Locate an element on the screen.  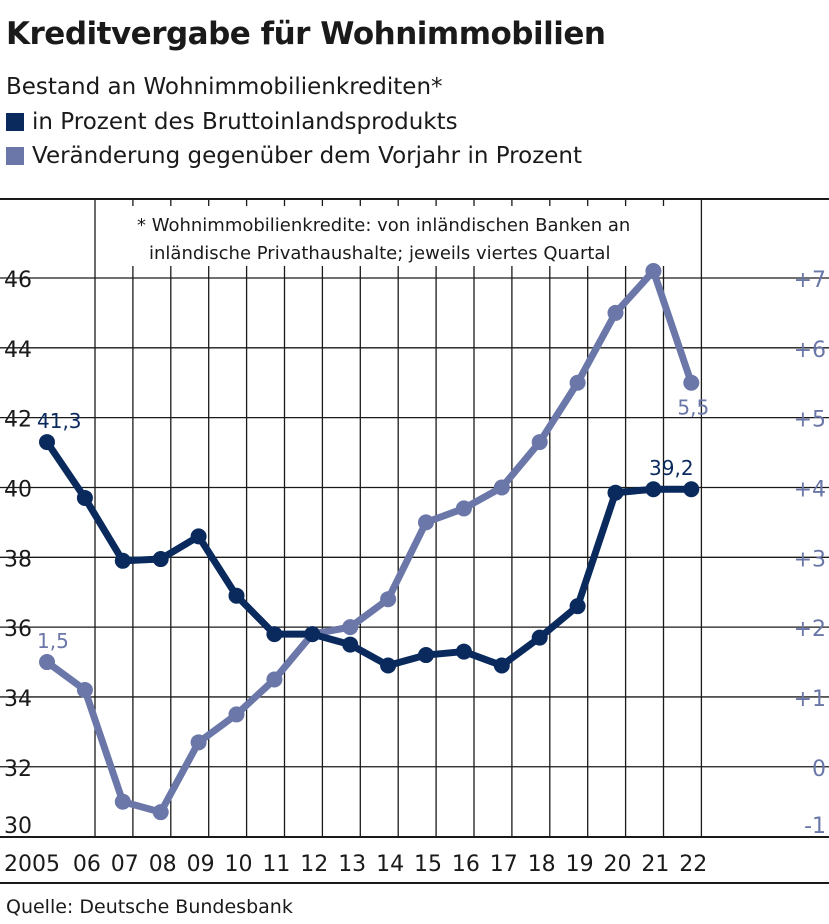
x-tick-label: 12 is located at coordinates (314, 864).